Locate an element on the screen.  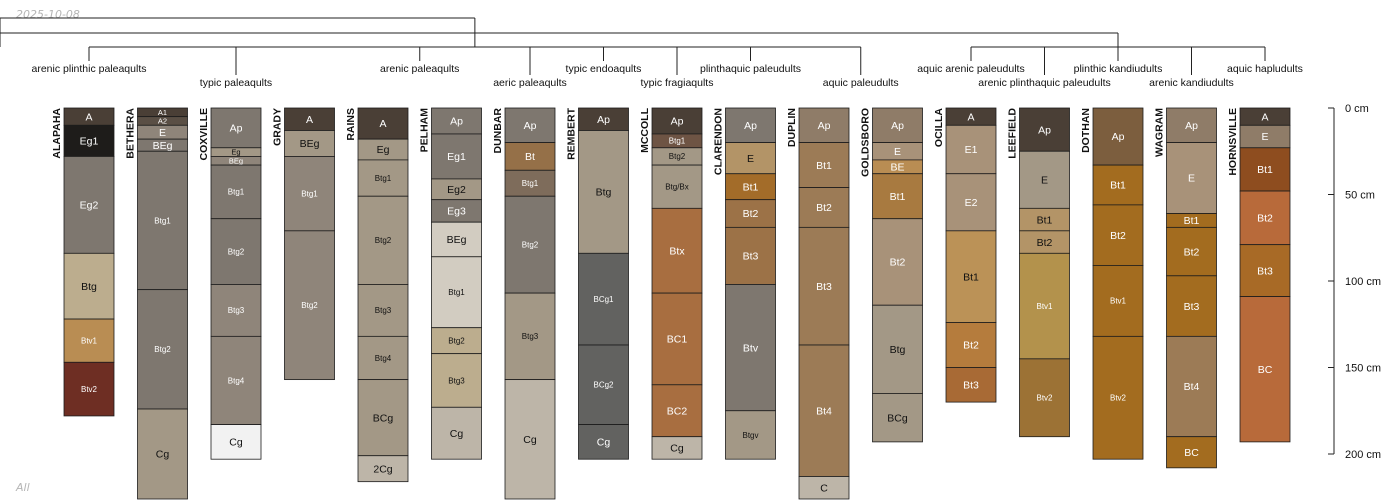
profile-ocilla: A E1 E2 Bt1 Bt2 Bt3 OCILLA is located at coordinates (965, 255).